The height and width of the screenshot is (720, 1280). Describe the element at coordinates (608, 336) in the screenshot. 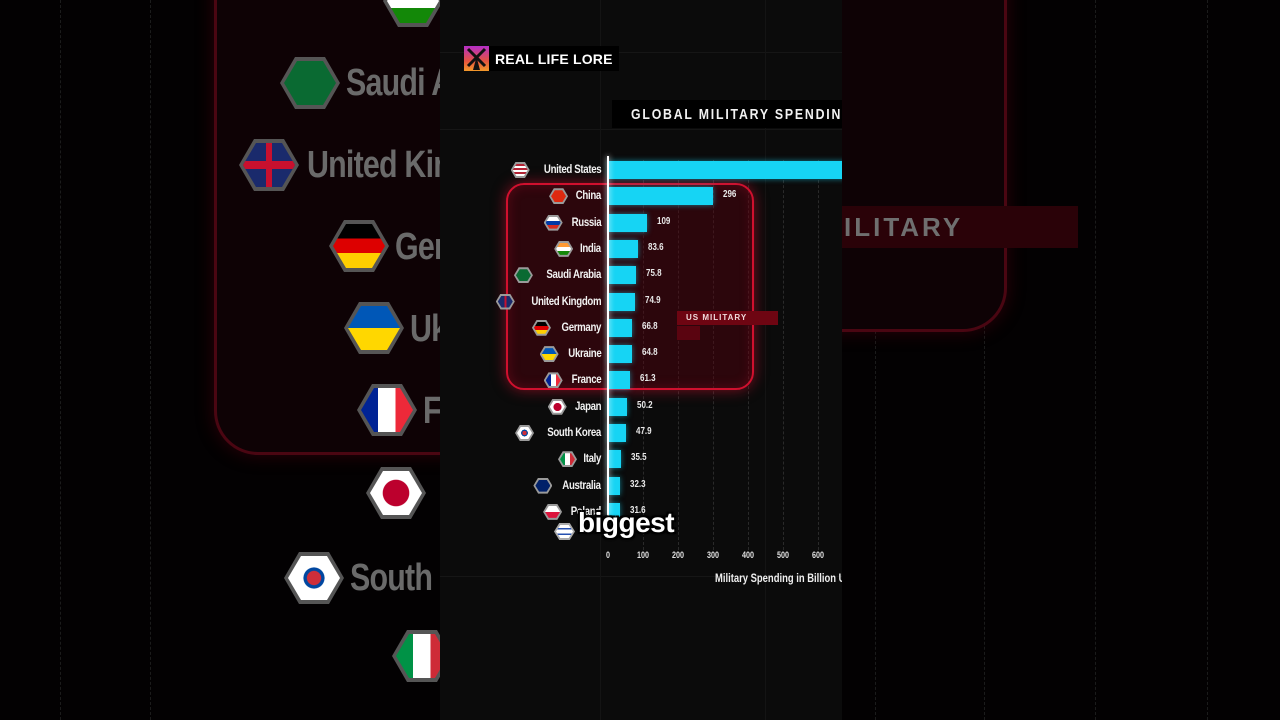

I see `y-axis-line` at that location.